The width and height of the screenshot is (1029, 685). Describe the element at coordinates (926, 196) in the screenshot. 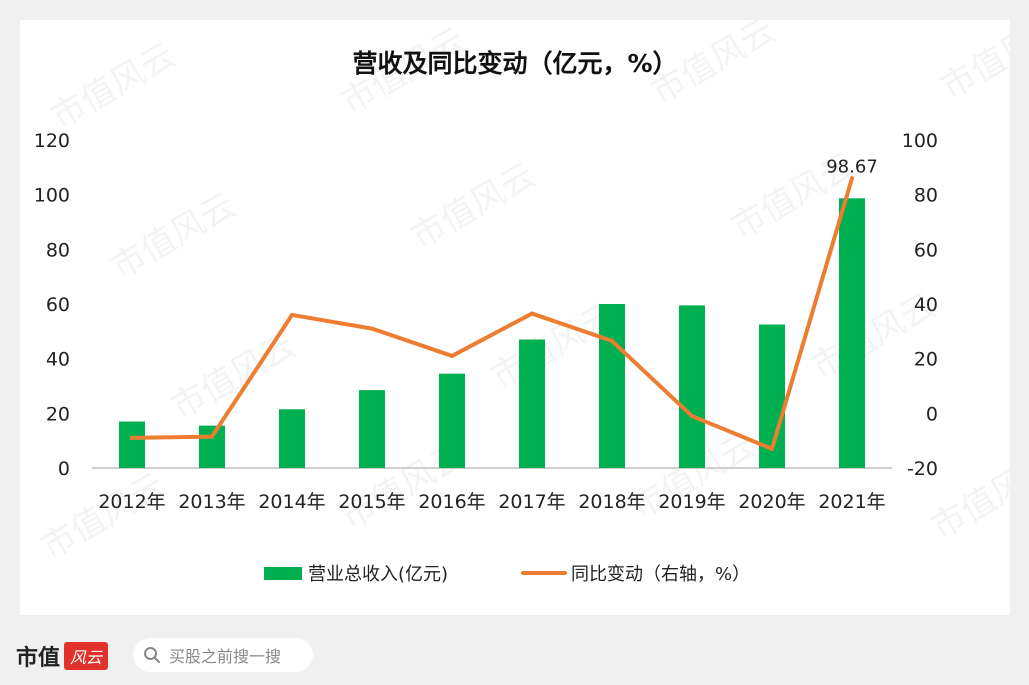

I see `right-axis-tick-label: 80` at that location.